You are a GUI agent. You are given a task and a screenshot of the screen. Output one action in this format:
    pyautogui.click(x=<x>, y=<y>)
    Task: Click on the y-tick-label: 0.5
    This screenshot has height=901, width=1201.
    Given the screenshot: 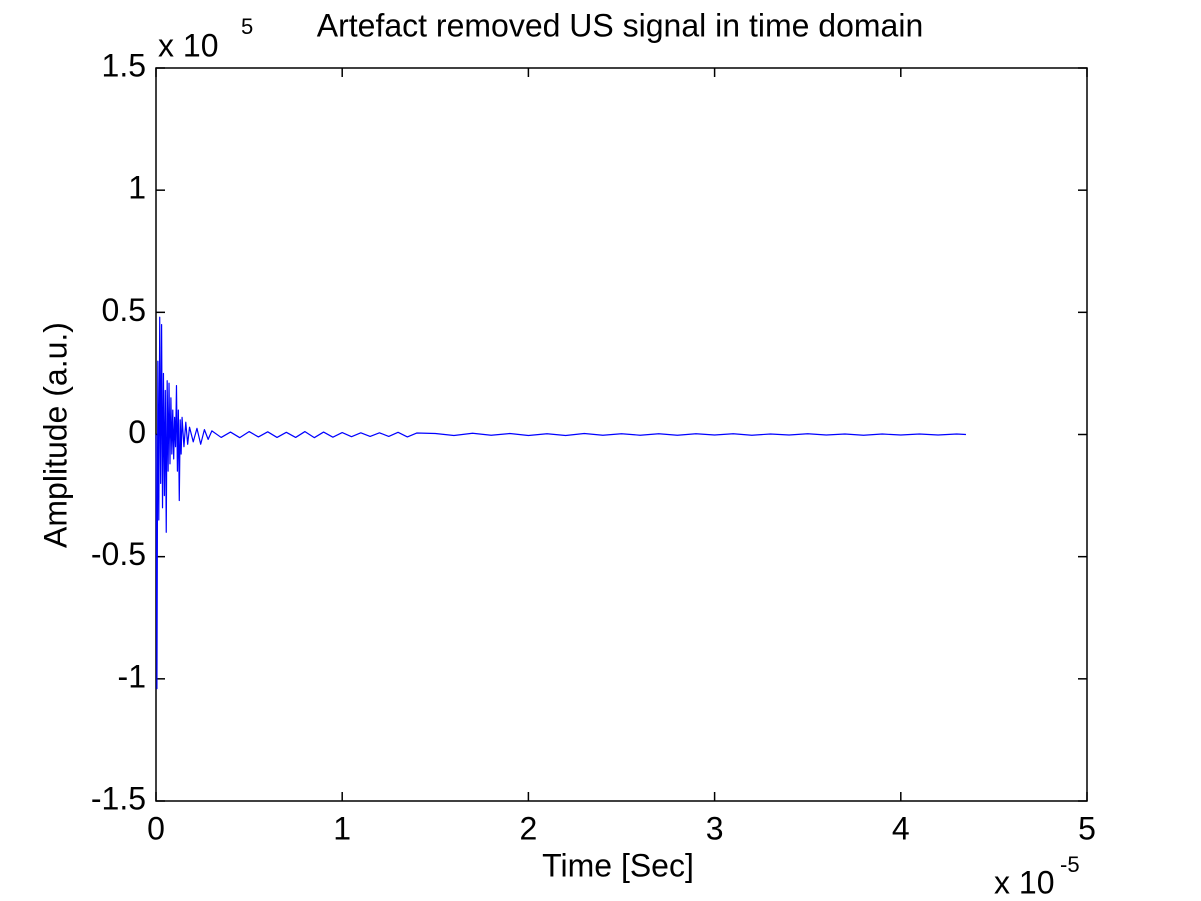 What is the action you would take?
    pyautogui.click(x=124, y=310)
    